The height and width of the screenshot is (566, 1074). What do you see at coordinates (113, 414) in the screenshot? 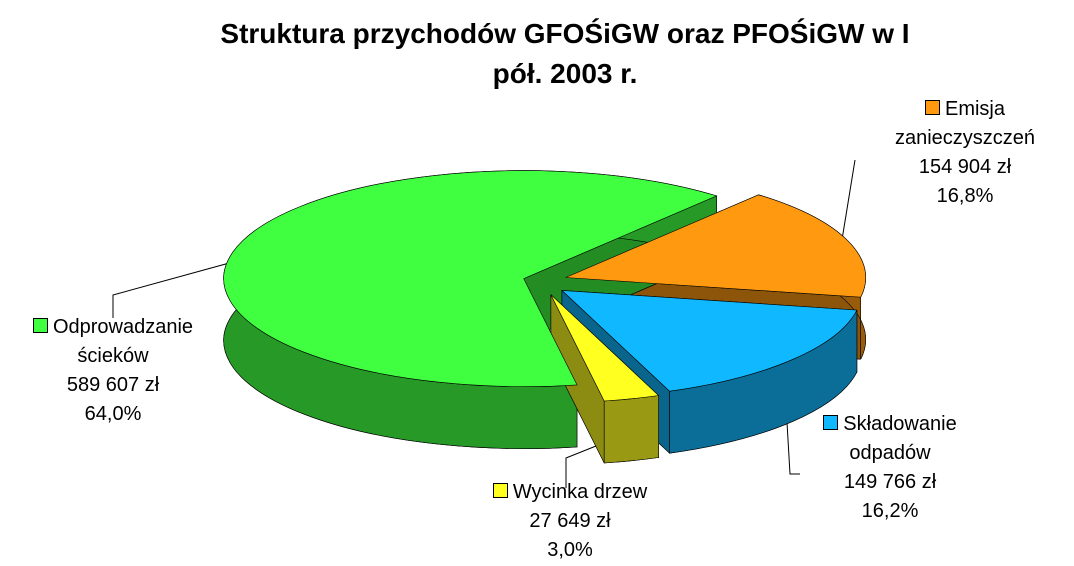
I see `percentage-label: 64,0%` at bounding box center [113, 414].